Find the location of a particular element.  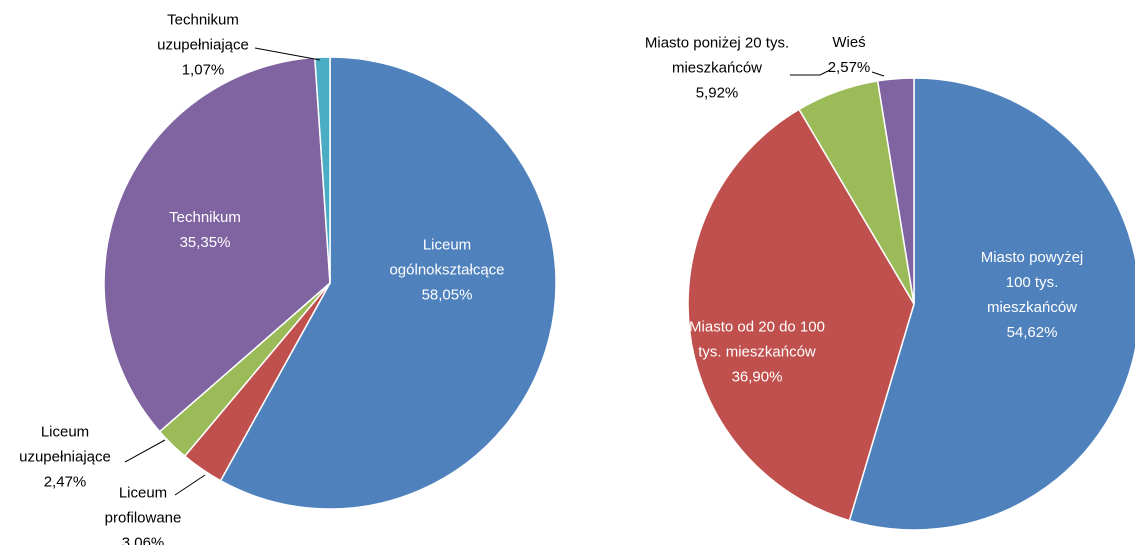

category-label: Wieś is located at coordinates (849, 42).